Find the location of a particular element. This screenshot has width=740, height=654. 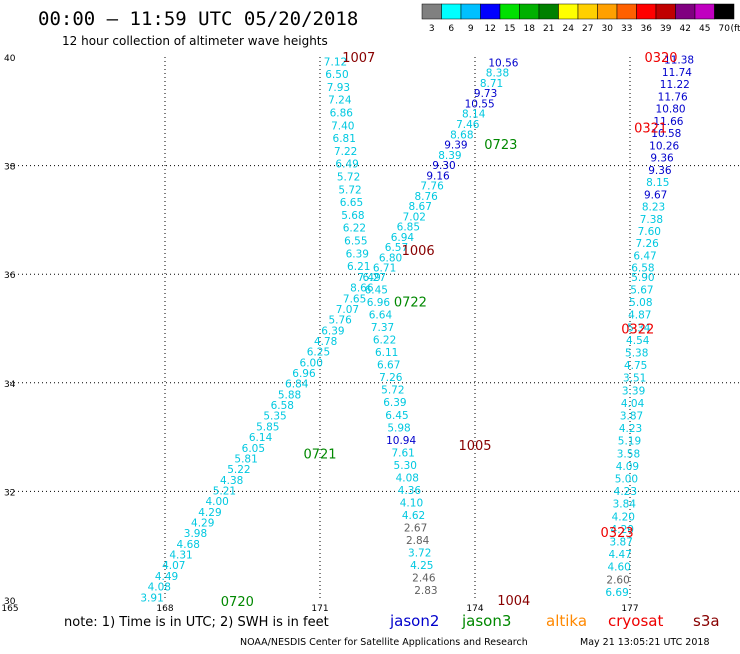

swh-point: 5.90 is located at coordinates (642, 278).